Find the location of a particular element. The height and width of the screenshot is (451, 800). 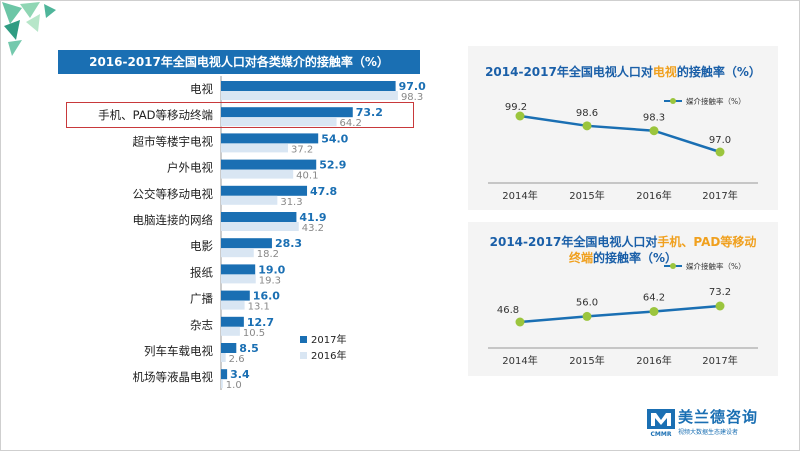

data-label-2017: 41.9 is located at coordinates (312, 217).